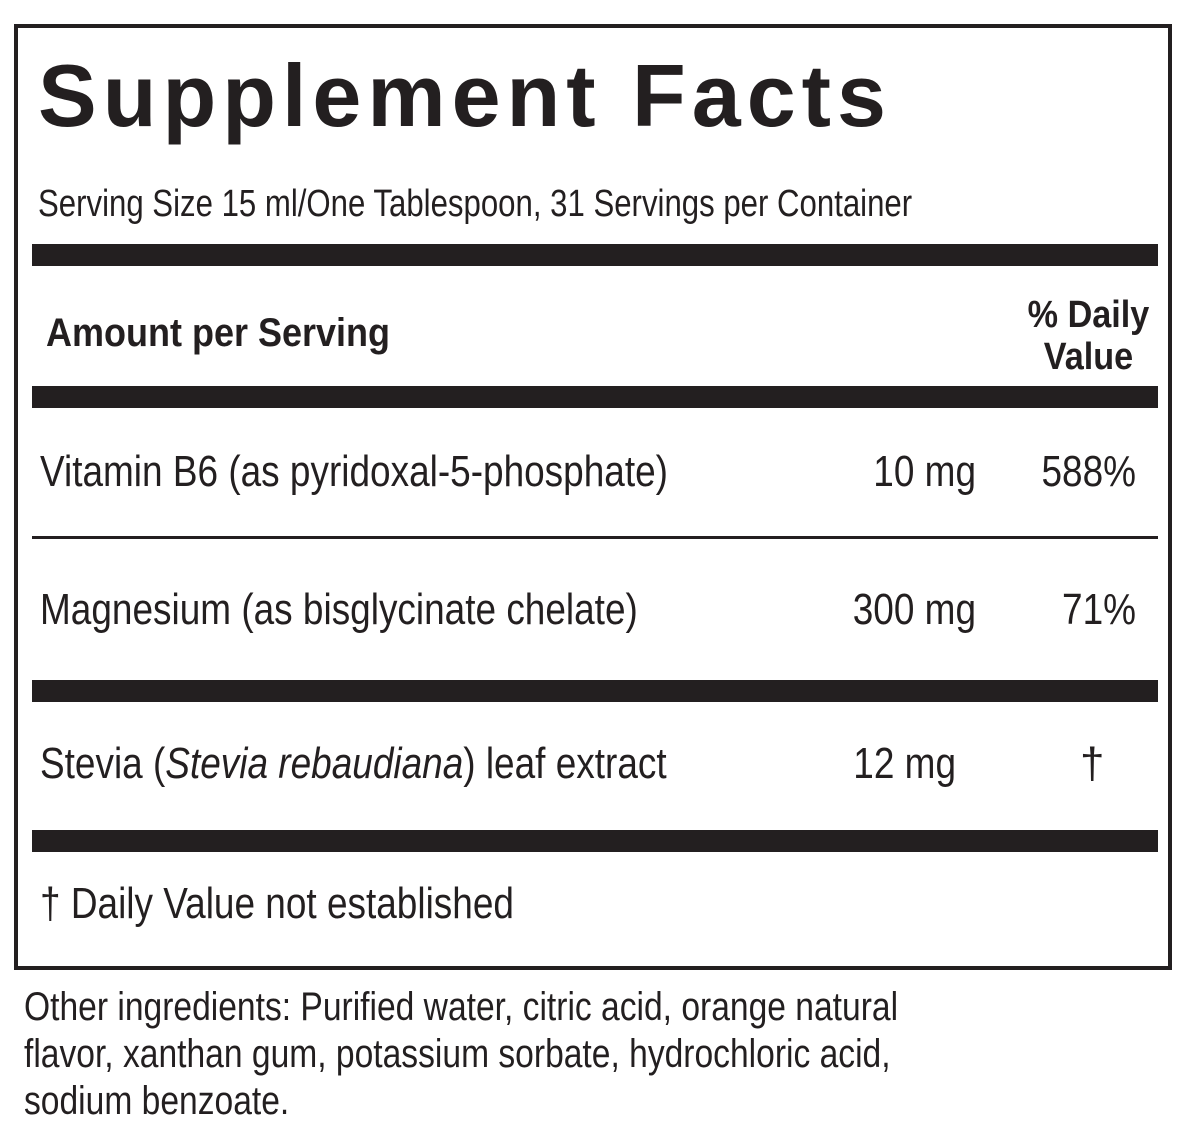 This screenshot has height=1134, width=1182. Describe the element at coordinates (218, 333) in the screenshot. I see `amount-per-serving-header: Amount per Serving` at that location.